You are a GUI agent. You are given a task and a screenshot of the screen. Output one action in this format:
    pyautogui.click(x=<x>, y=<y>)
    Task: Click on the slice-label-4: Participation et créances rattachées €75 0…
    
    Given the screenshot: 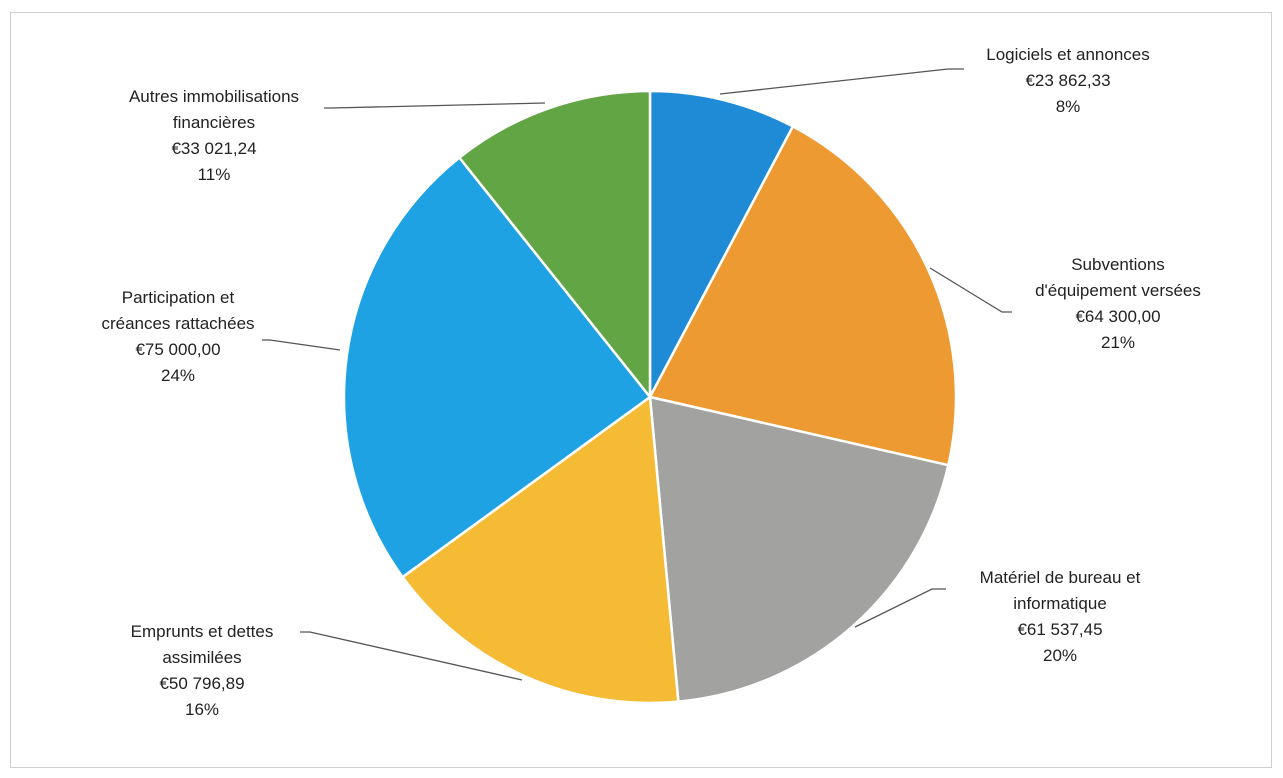 What is the action you would take?
    pyautogui.click(x=177, y=336)
    